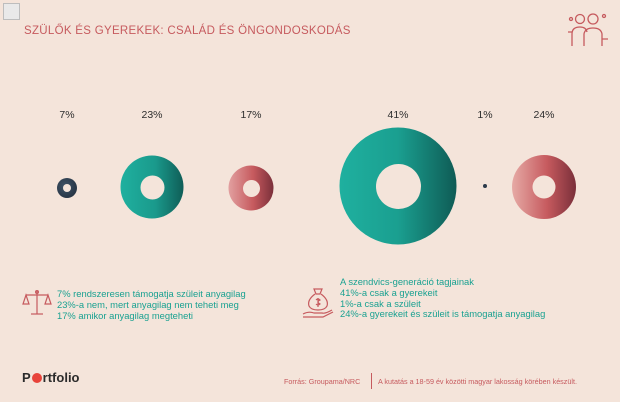 This screenshot has width=620, height=402. What do you see at coordinates (152, 115) in the screenshot?
I see `stat-label-2: 23%` at bounding box center [152, 115].